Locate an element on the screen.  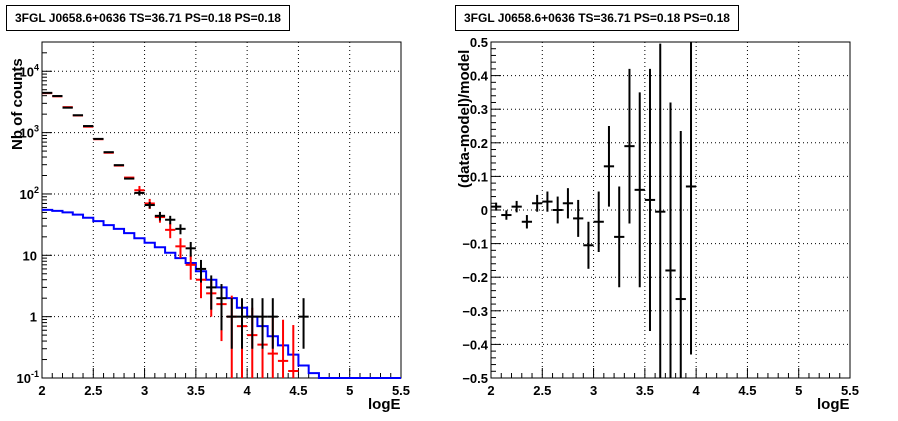
y-tick-label: −0.1 is located at coordinates (475, 244).